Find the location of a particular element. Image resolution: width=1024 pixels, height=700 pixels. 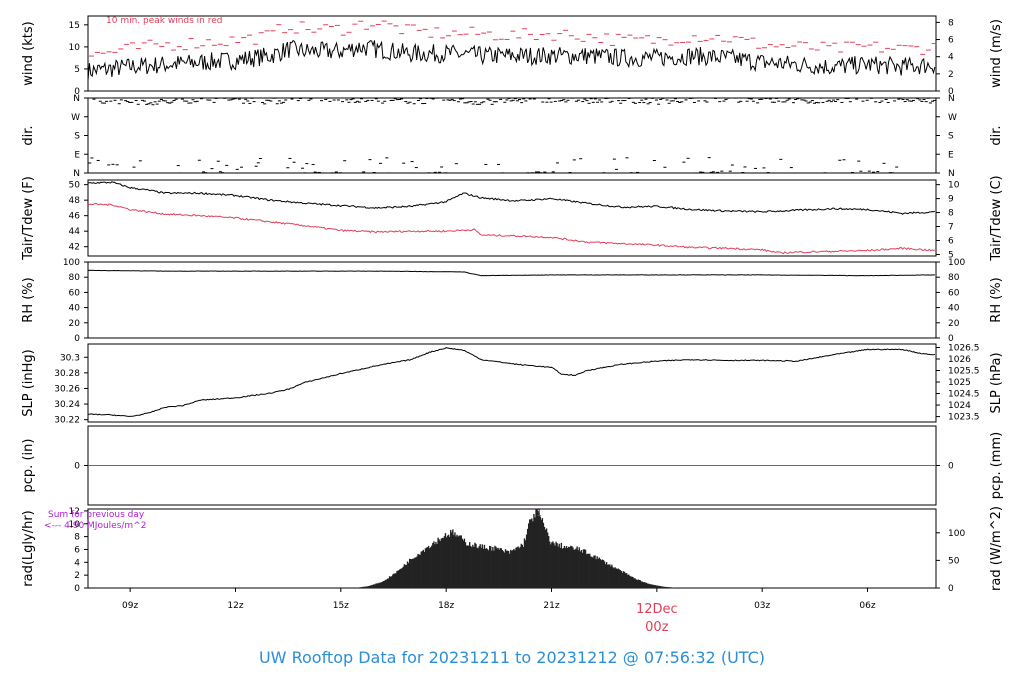

day-label: 12Dec is located at coordinates (657, 609).